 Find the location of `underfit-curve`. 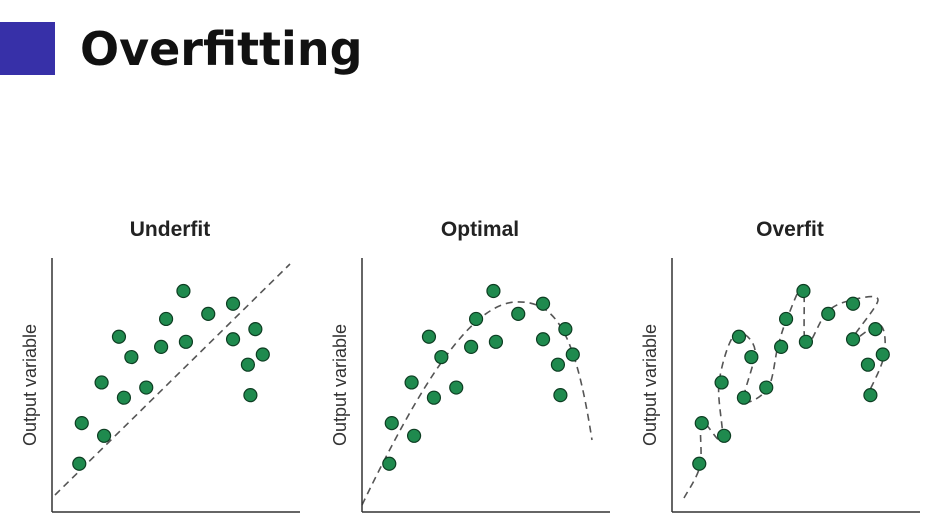

underfit-curve is located at coordinates (172, 379).